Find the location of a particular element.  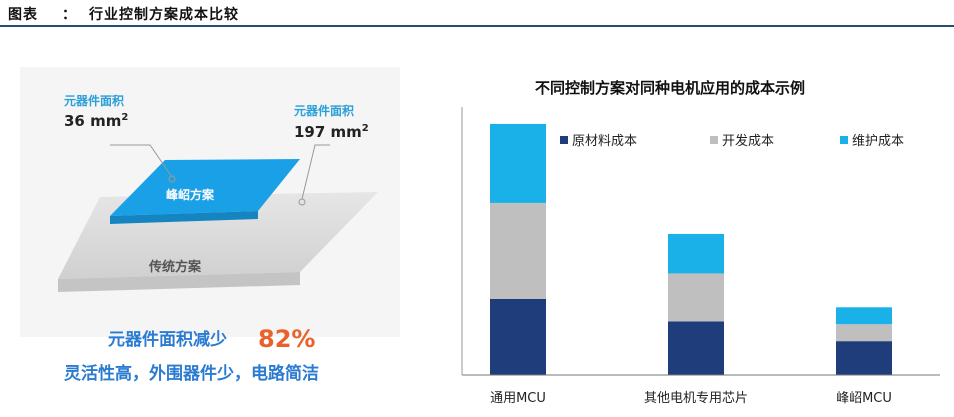

headline-percent: 82% is located at coordinates (286, 339).